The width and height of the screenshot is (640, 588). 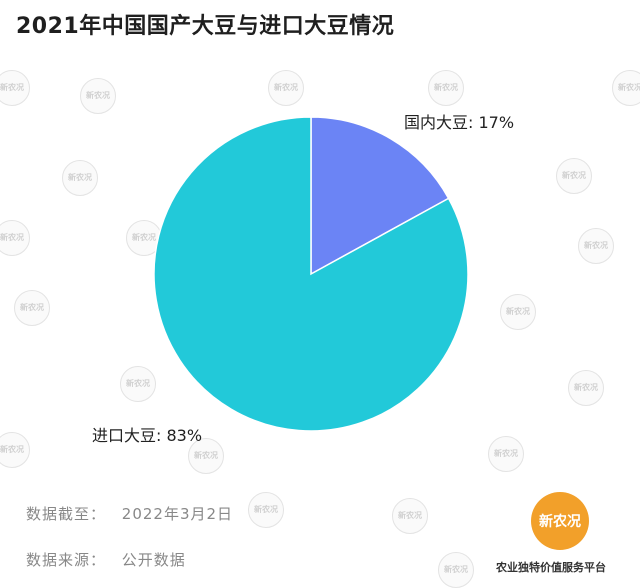 What do you see at coordinates (205, 26) in the screenshot?
I see `chart-title: 2021年中国国产大豆与进口大豆情况` at bounding box center [205, 26].